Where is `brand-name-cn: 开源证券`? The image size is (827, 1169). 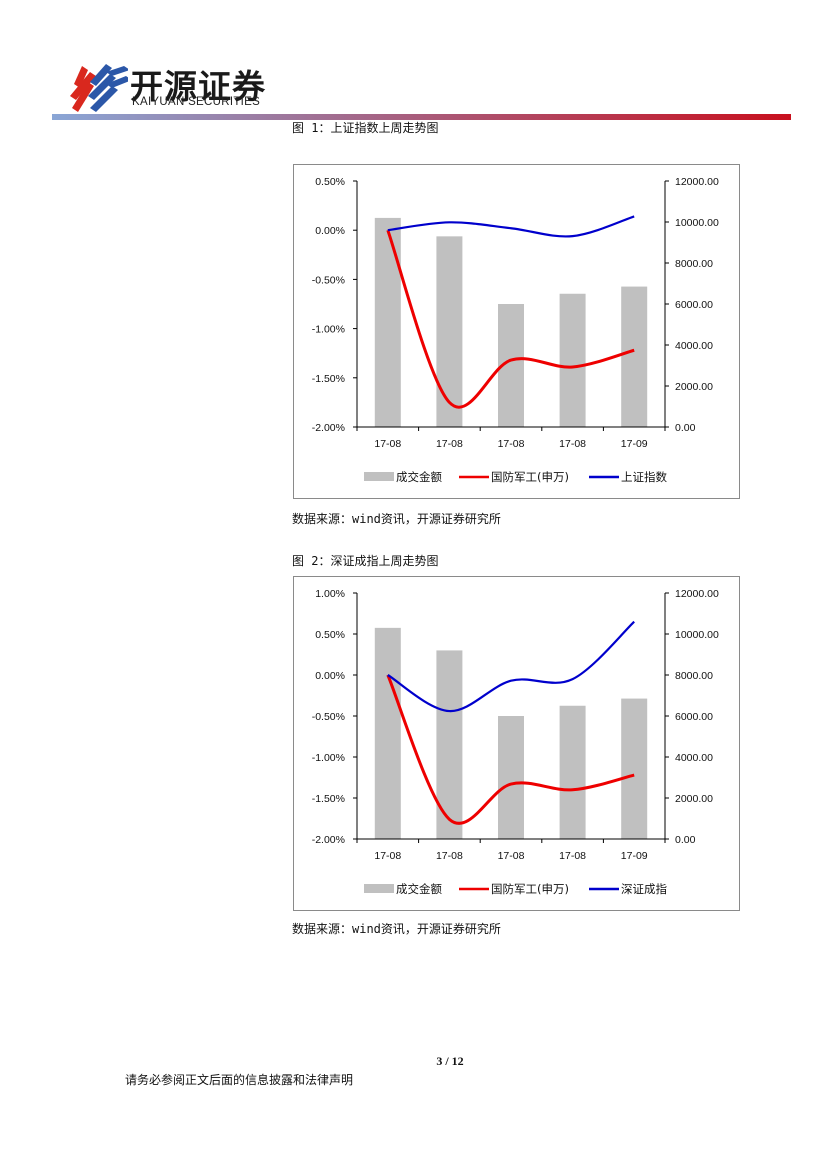 brand-name-cn: 开源证券 is located at coordinates (198, 86).